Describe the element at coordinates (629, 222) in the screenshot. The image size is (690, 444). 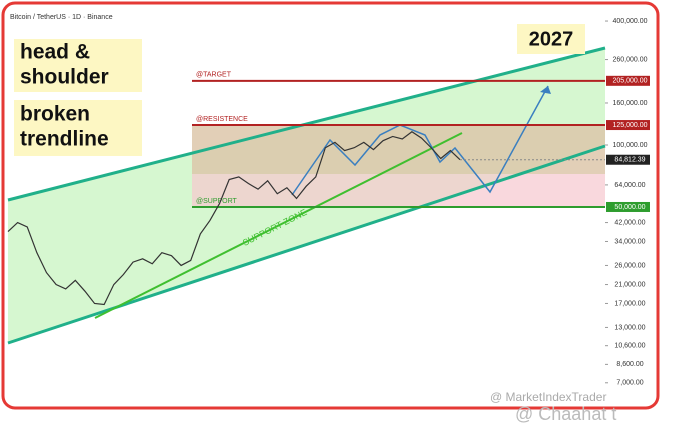
I see `y-tick-label: 42,000.00` at that location.